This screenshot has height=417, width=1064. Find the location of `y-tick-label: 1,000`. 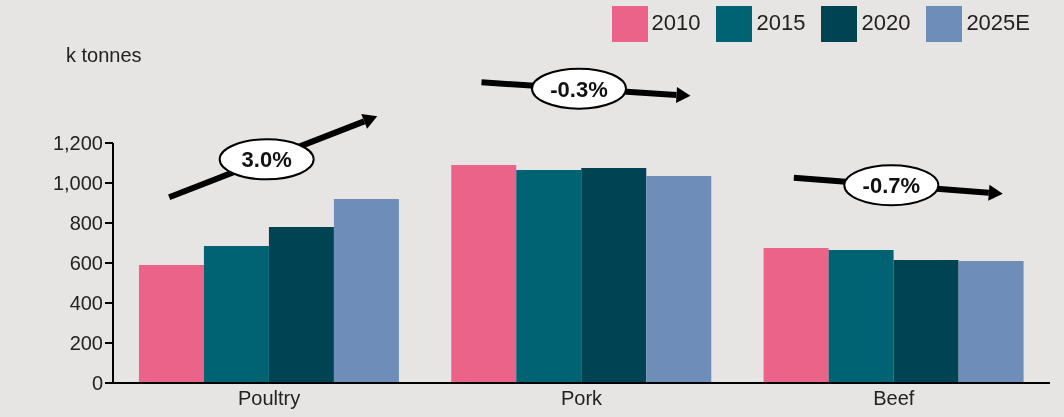

y-tick-label: 1,000 is located at coordinates (77, 183).